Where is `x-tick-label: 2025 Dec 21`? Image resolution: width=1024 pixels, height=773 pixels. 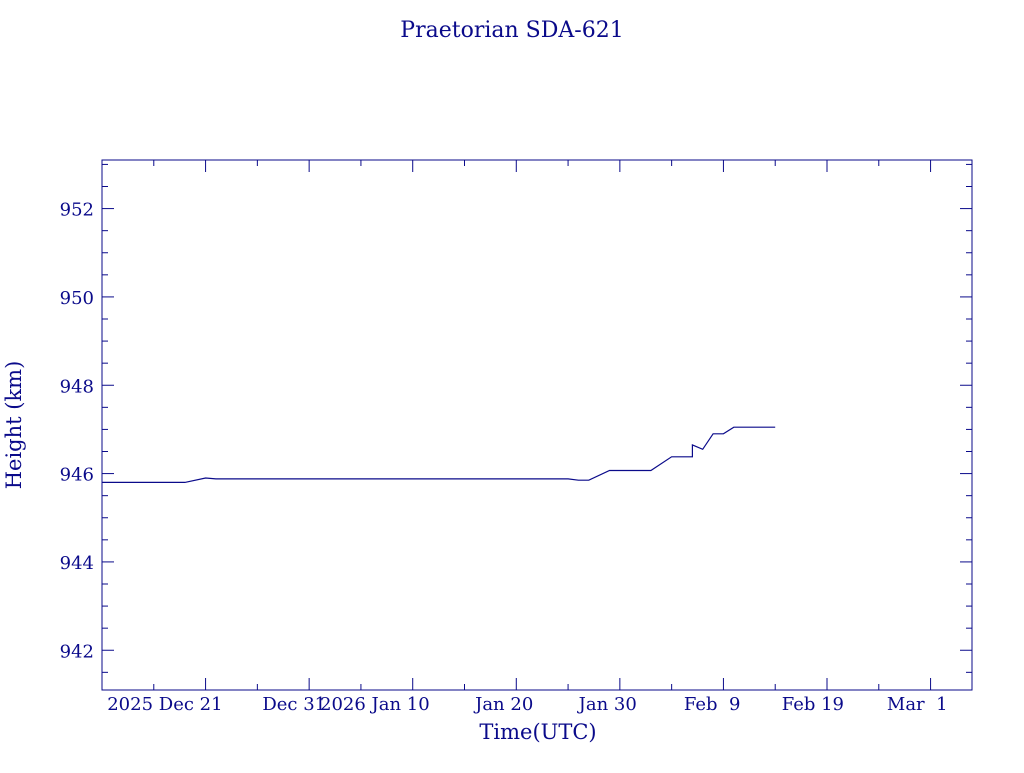
x-tick-label: 2025 Dec 21 is located at coordinates (164, 704).